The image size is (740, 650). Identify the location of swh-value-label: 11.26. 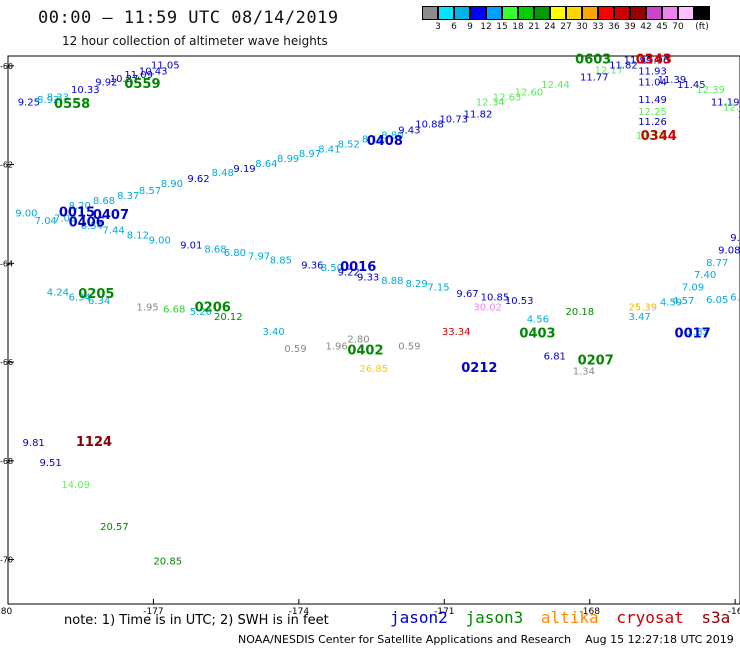
(652, 122).